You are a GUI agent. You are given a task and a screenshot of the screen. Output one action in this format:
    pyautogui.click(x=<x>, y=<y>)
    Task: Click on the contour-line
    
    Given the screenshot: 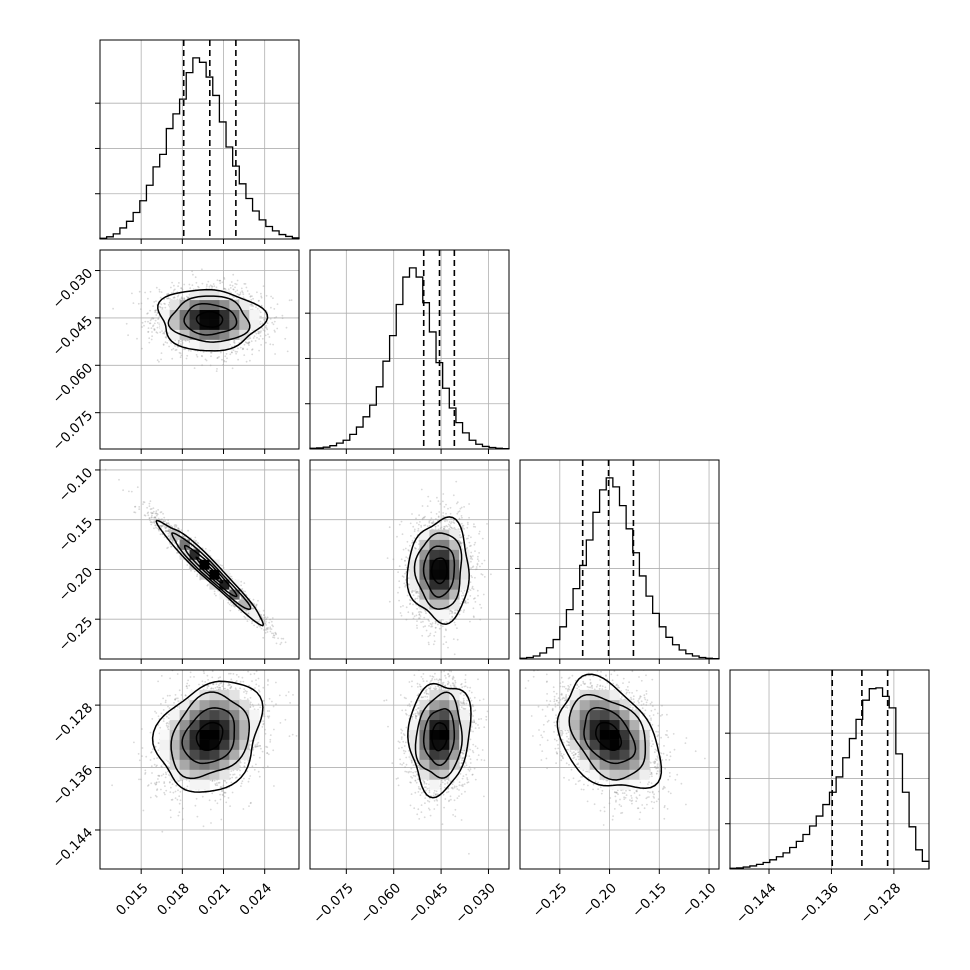 What is the action you would take?
    pyautogui.click(x=209, y=319)
    